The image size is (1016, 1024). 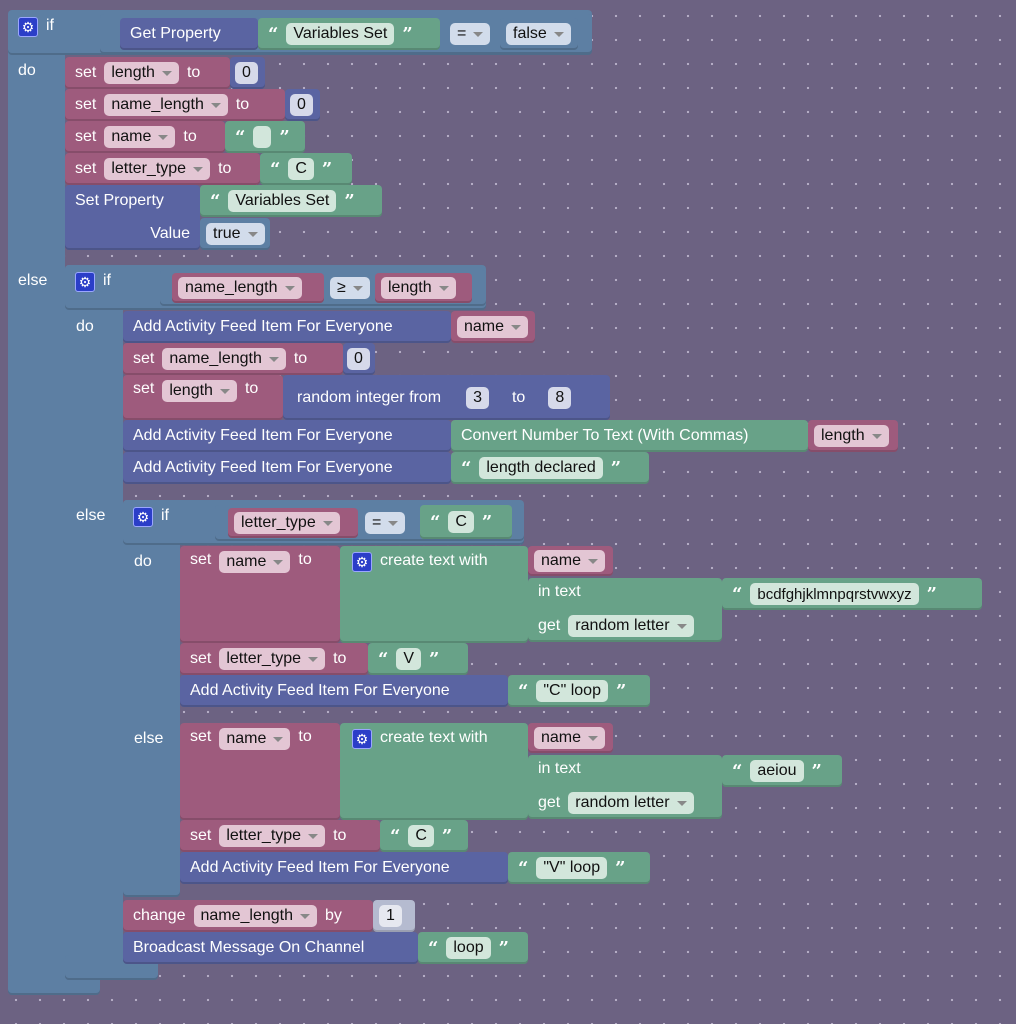 I want to click on boolean-block: true, so click(x=235, y=234).